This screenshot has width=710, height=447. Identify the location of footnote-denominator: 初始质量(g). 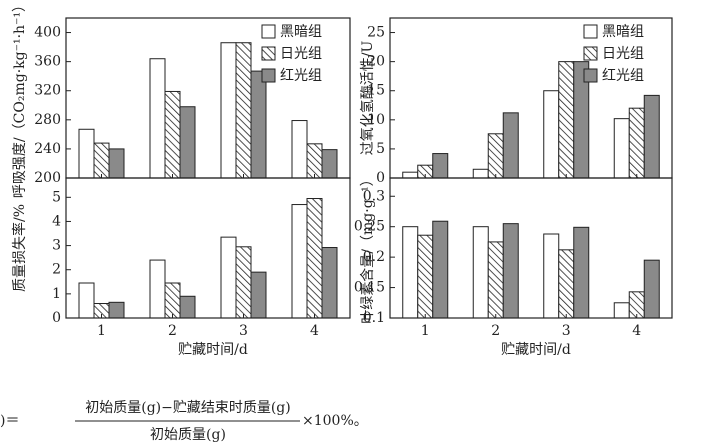
(188, 434).